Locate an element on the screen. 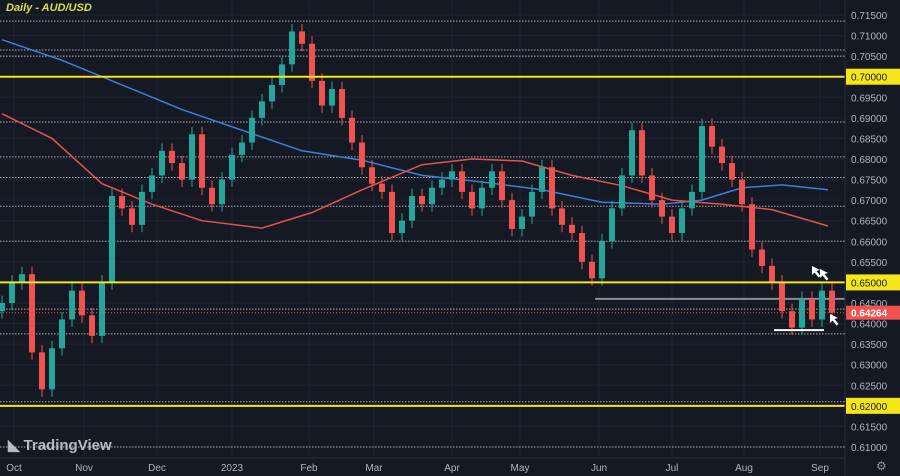  price-tick-label: 0.64000 is located at coordinates (869, 325).